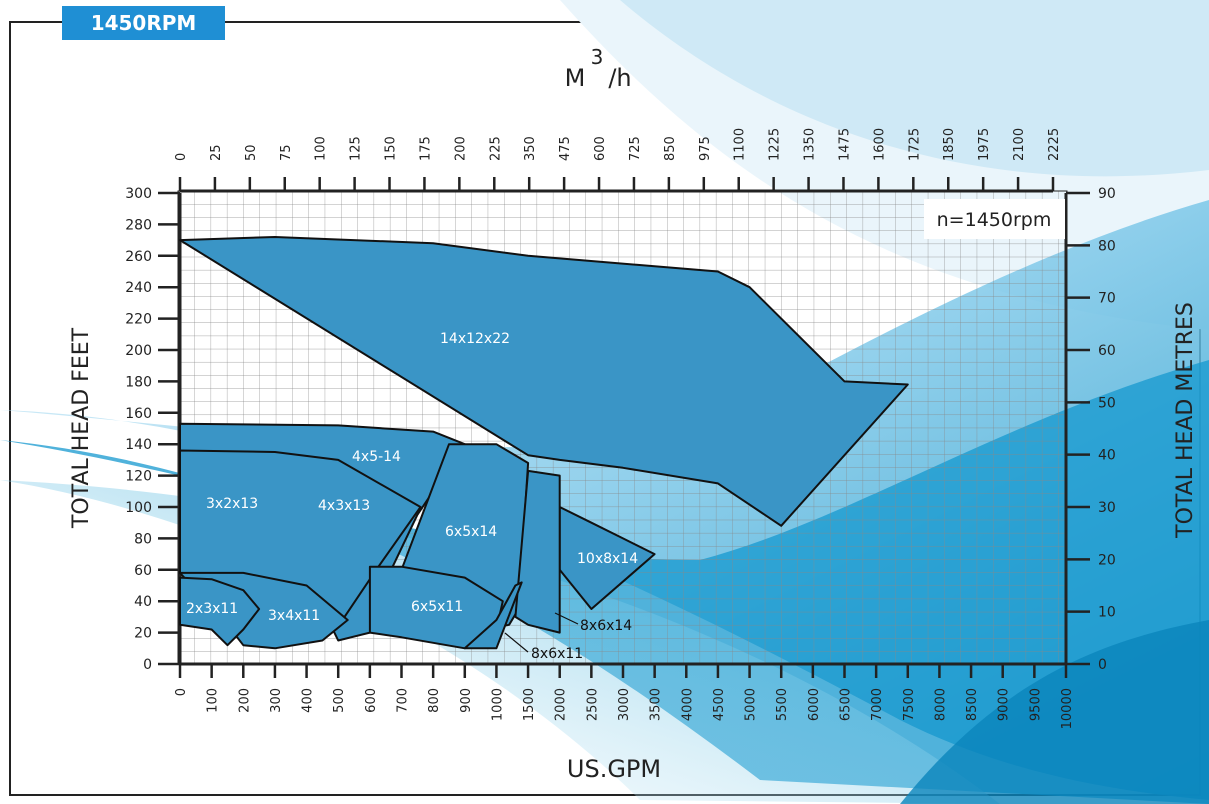 The image size is (1209, 804). What do you see at coordinates (877, 704) in the screenshot?
I see `bottom-tick-label: 7000` at bounding box center [877, 704].